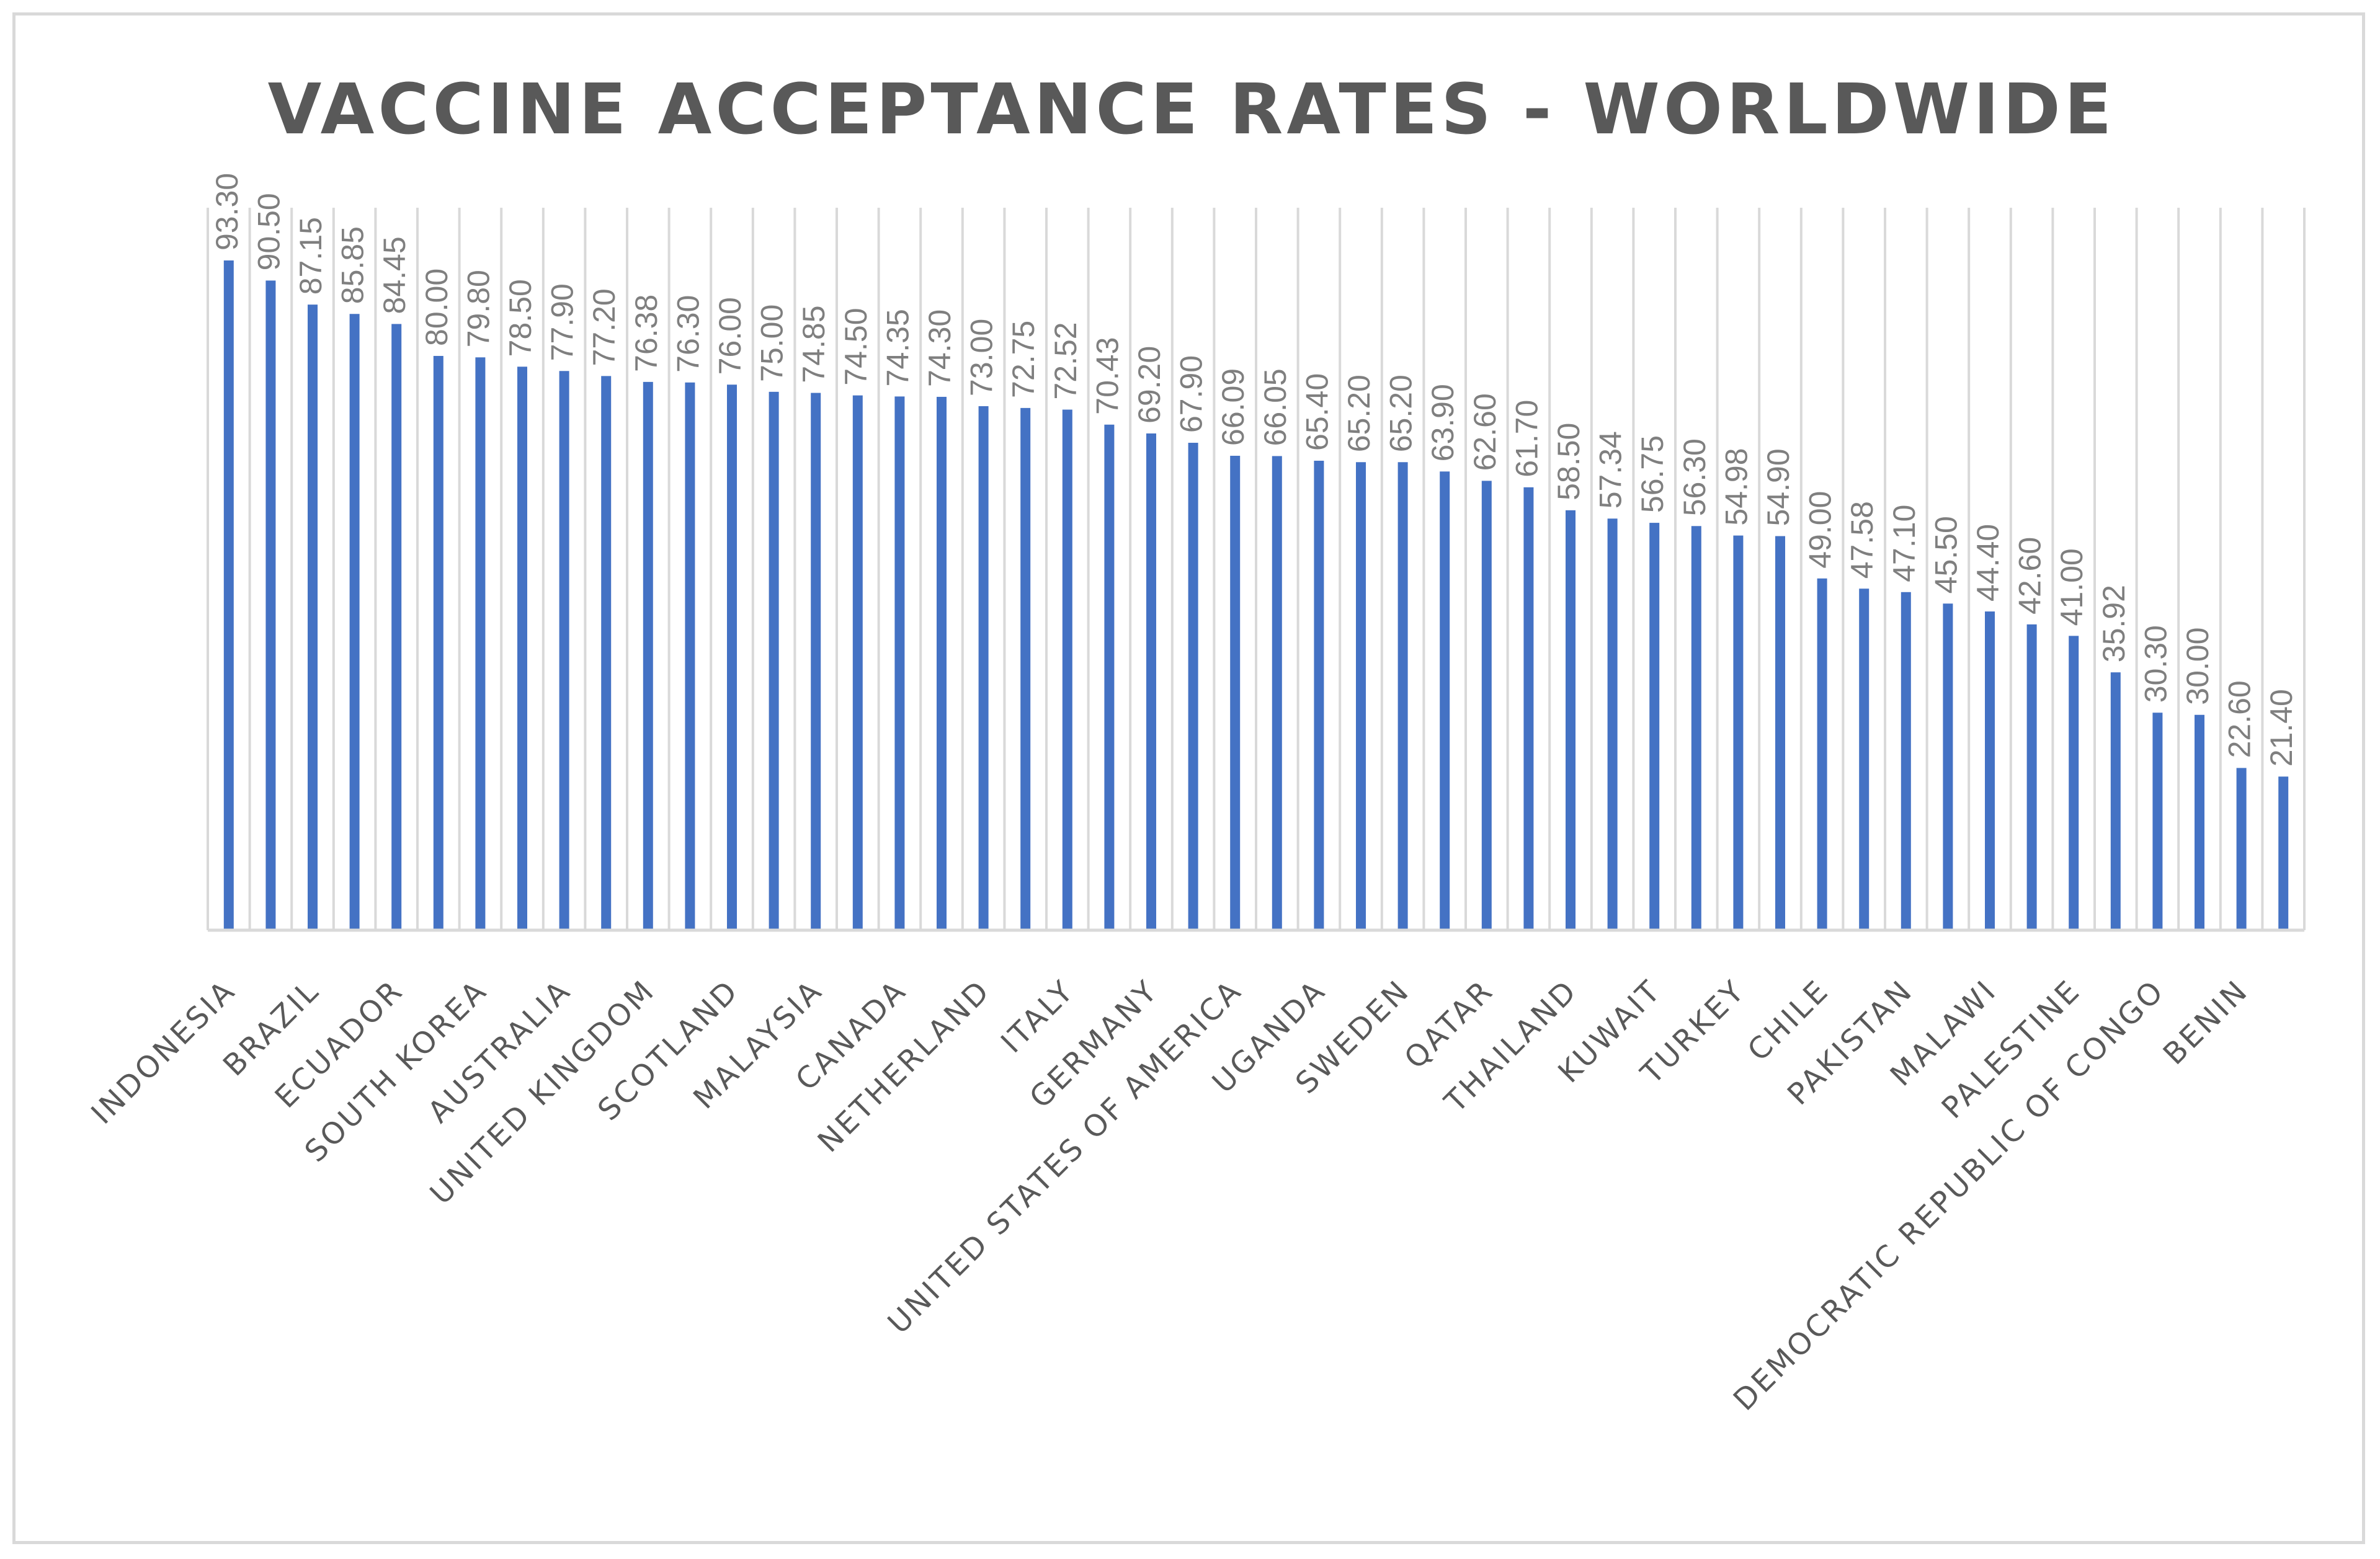 The width and height of the screenshot is (2380, 1559). I want to click on data-label: 72.52, so click(1066, 360).